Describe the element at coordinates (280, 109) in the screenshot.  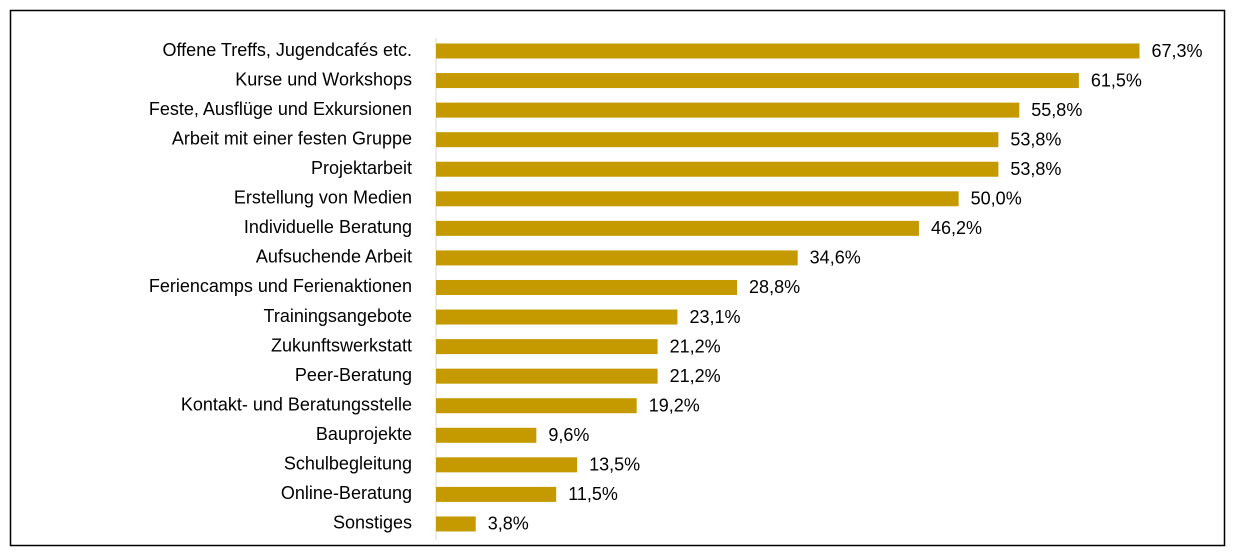
I see `category-label: Feste, Ausflüge und Exkursionen` at that location.